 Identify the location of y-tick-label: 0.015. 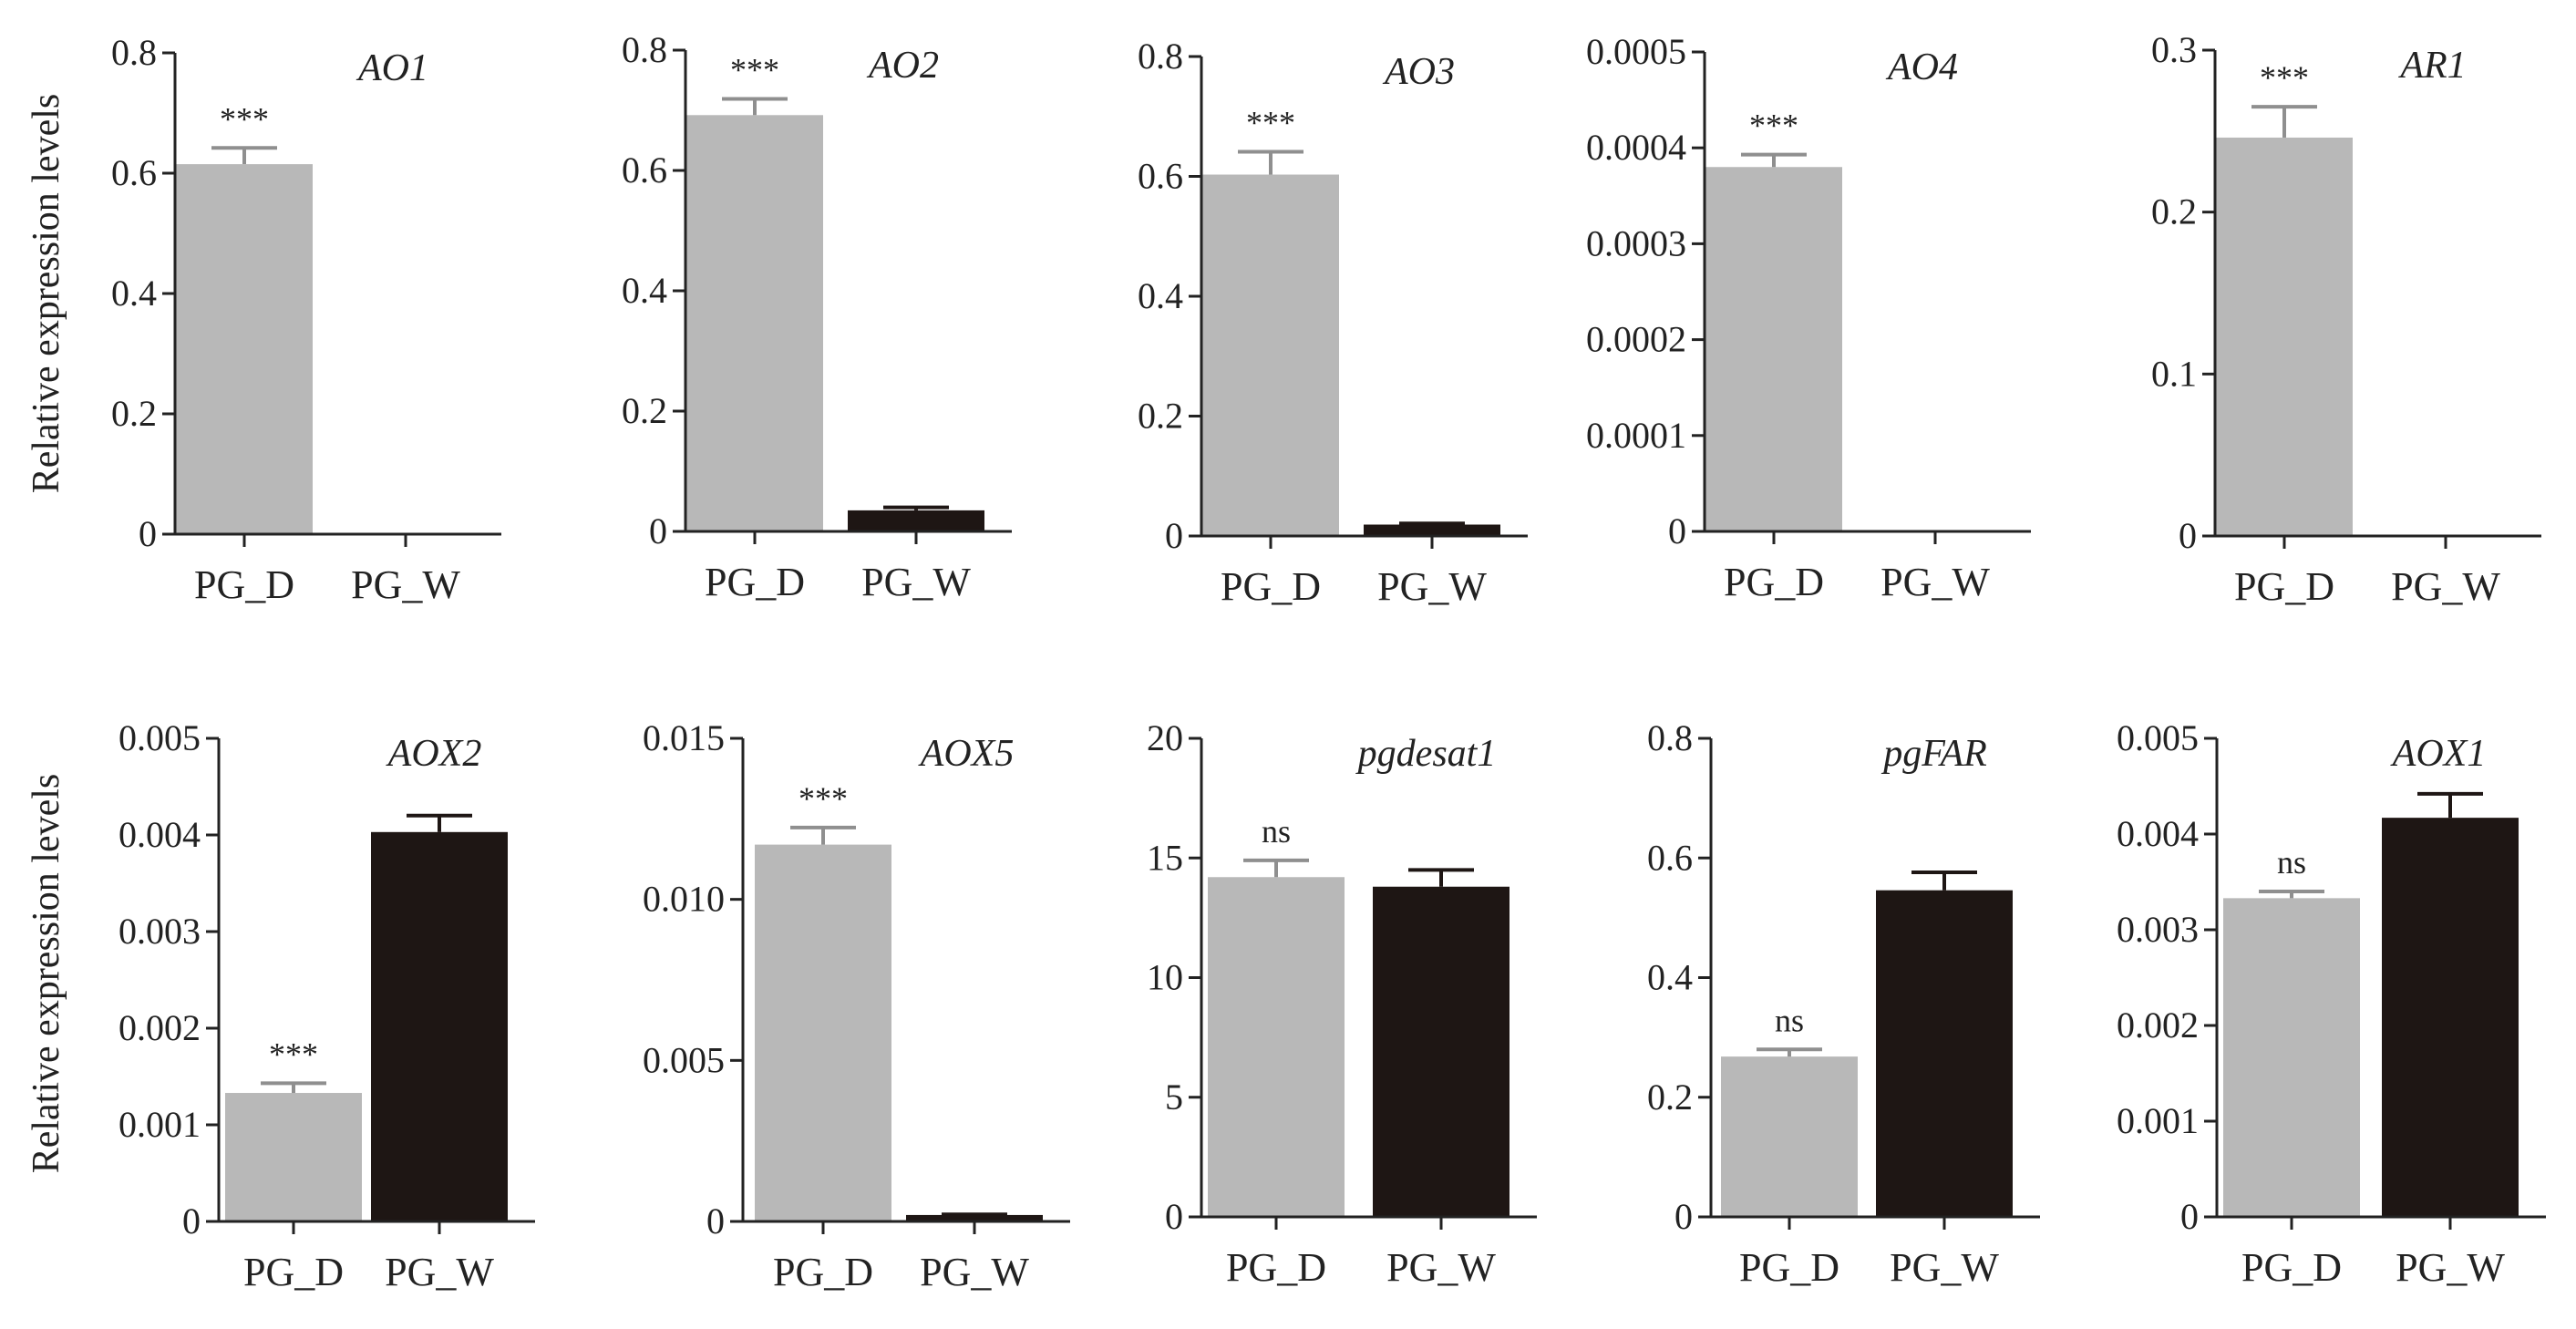
(684, 738).